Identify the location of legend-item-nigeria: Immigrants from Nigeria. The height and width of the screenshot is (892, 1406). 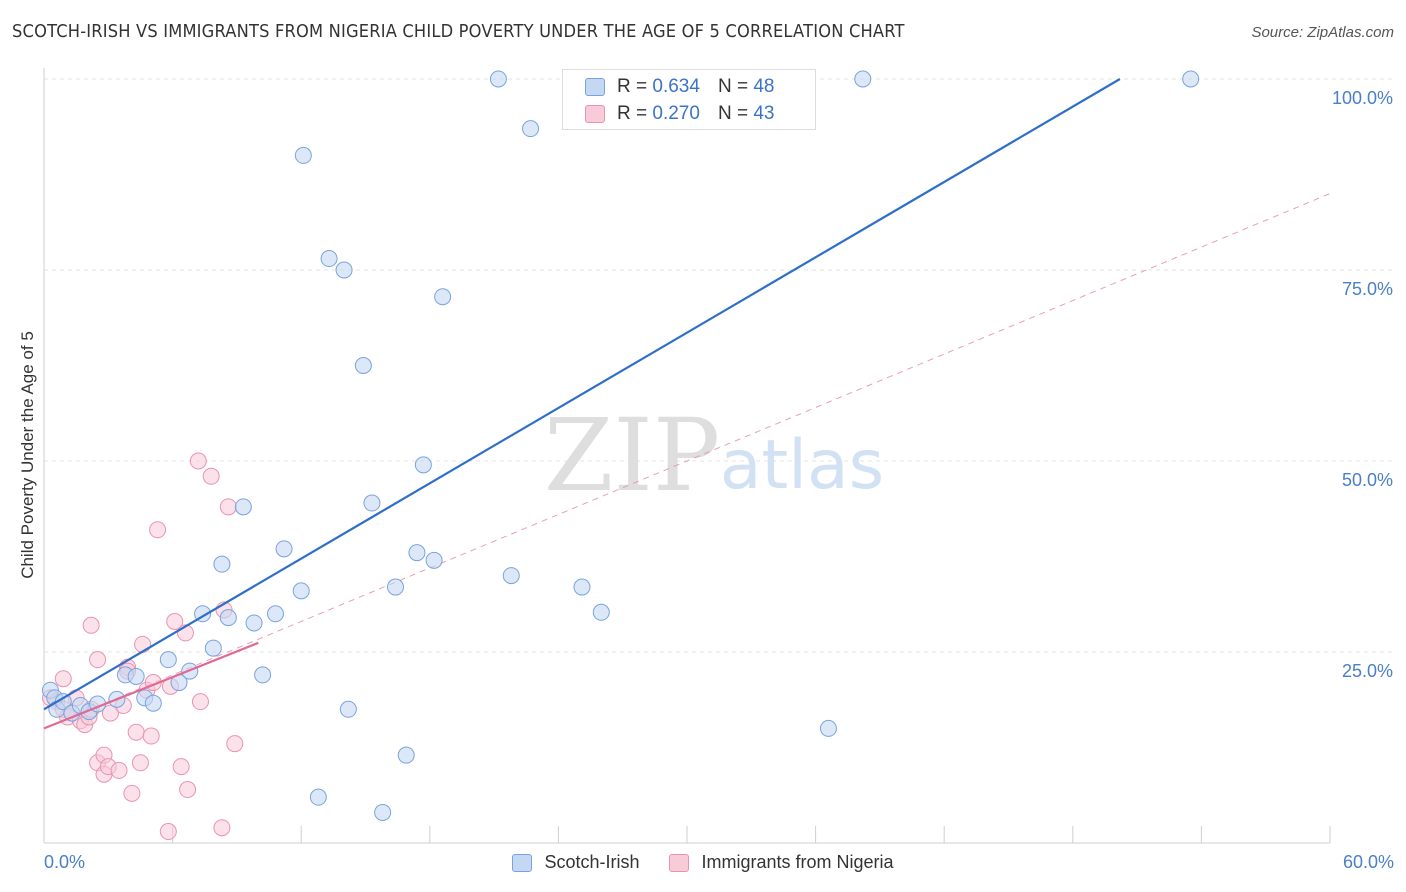
(781, 862).